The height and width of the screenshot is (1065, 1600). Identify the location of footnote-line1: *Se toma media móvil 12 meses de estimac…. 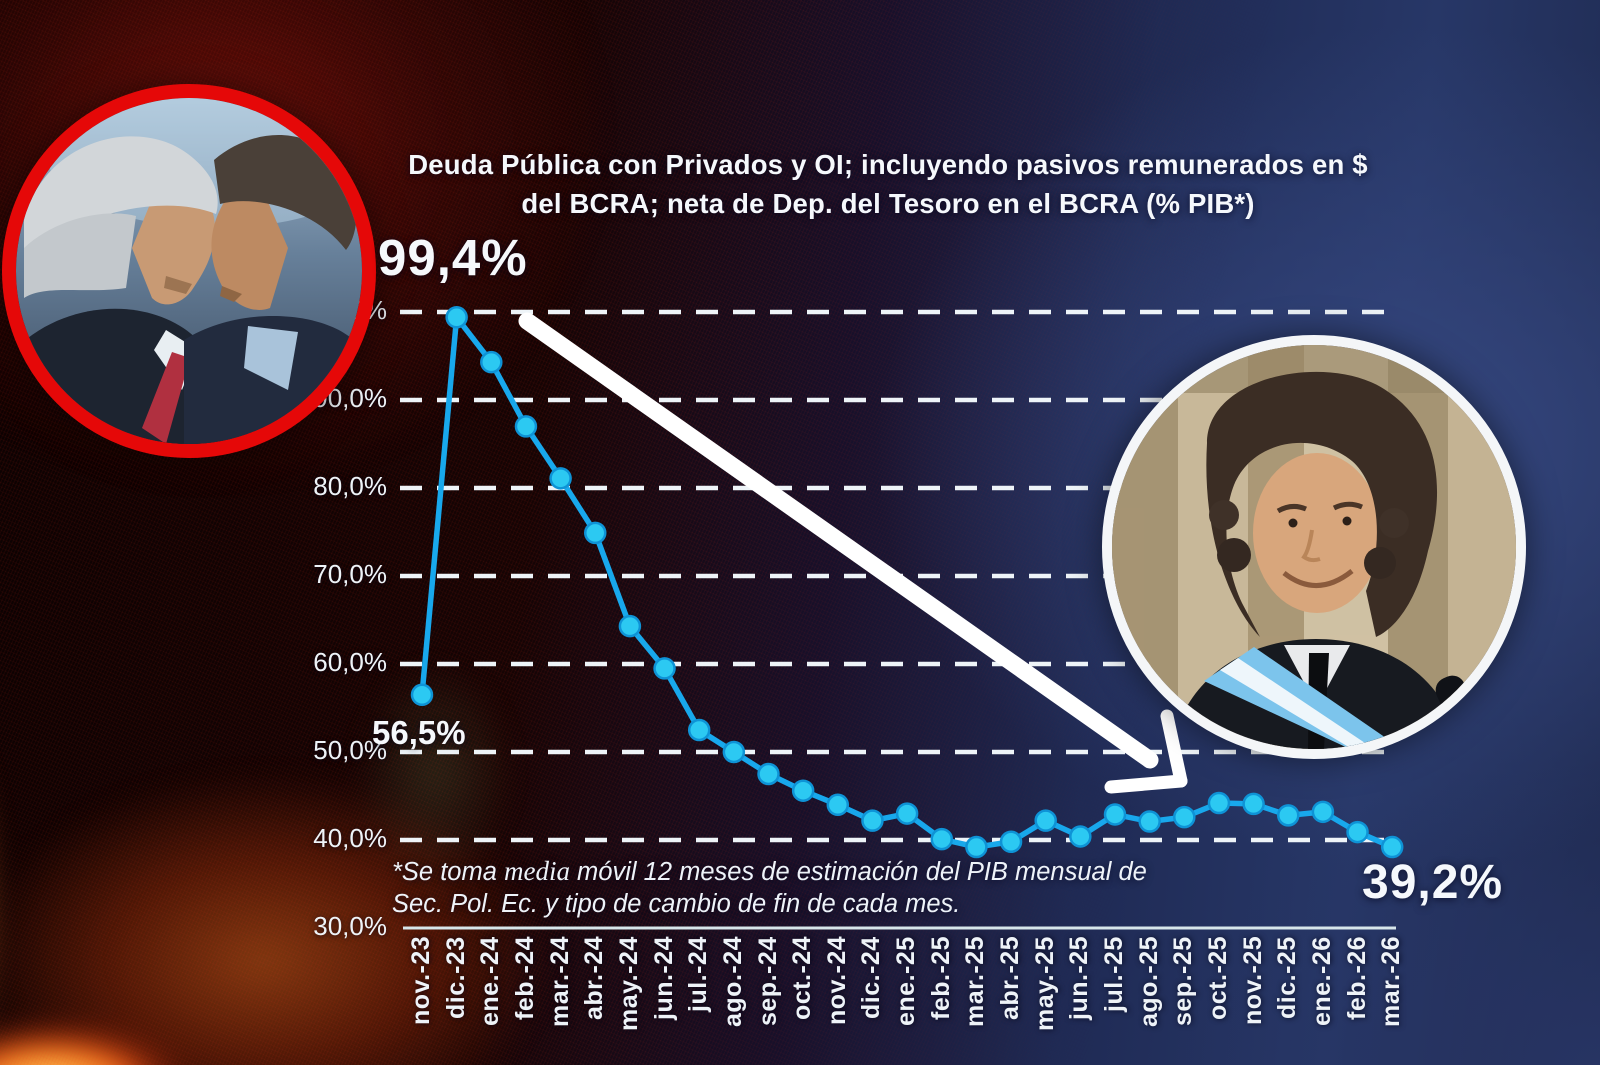
(769, 871).